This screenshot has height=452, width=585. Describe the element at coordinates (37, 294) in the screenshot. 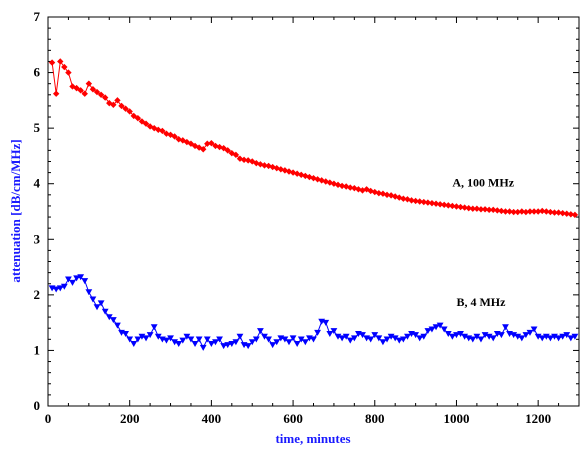

I see `y-tick-label: 2` at that location.